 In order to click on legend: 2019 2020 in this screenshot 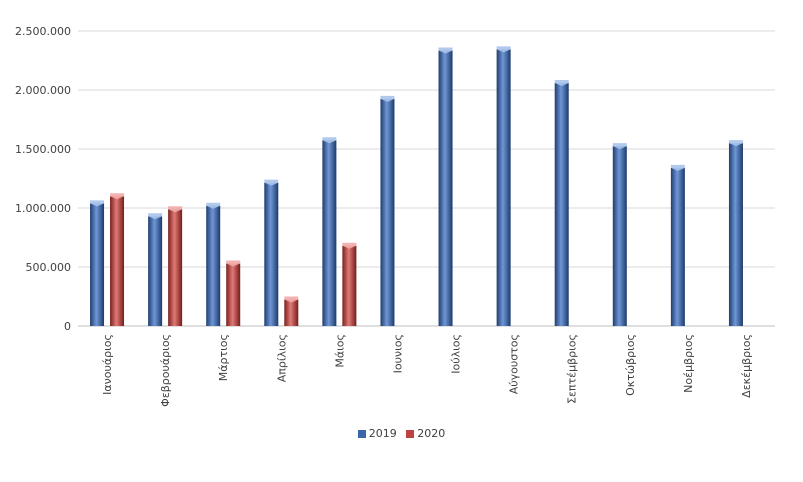, I will do `click(401, 434)`.